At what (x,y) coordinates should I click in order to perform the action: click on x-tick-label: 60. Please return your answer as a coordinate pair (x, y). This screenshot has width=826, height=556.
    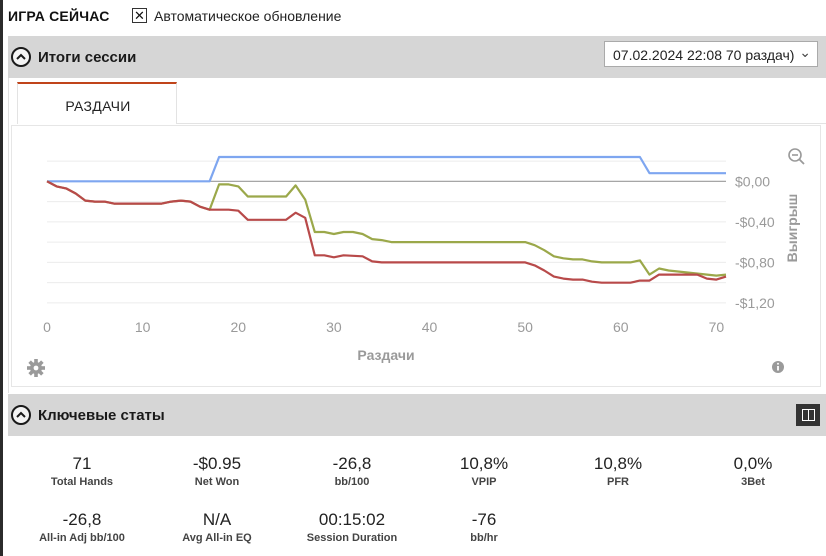
    Looking at the image, I should click on (621, 327).